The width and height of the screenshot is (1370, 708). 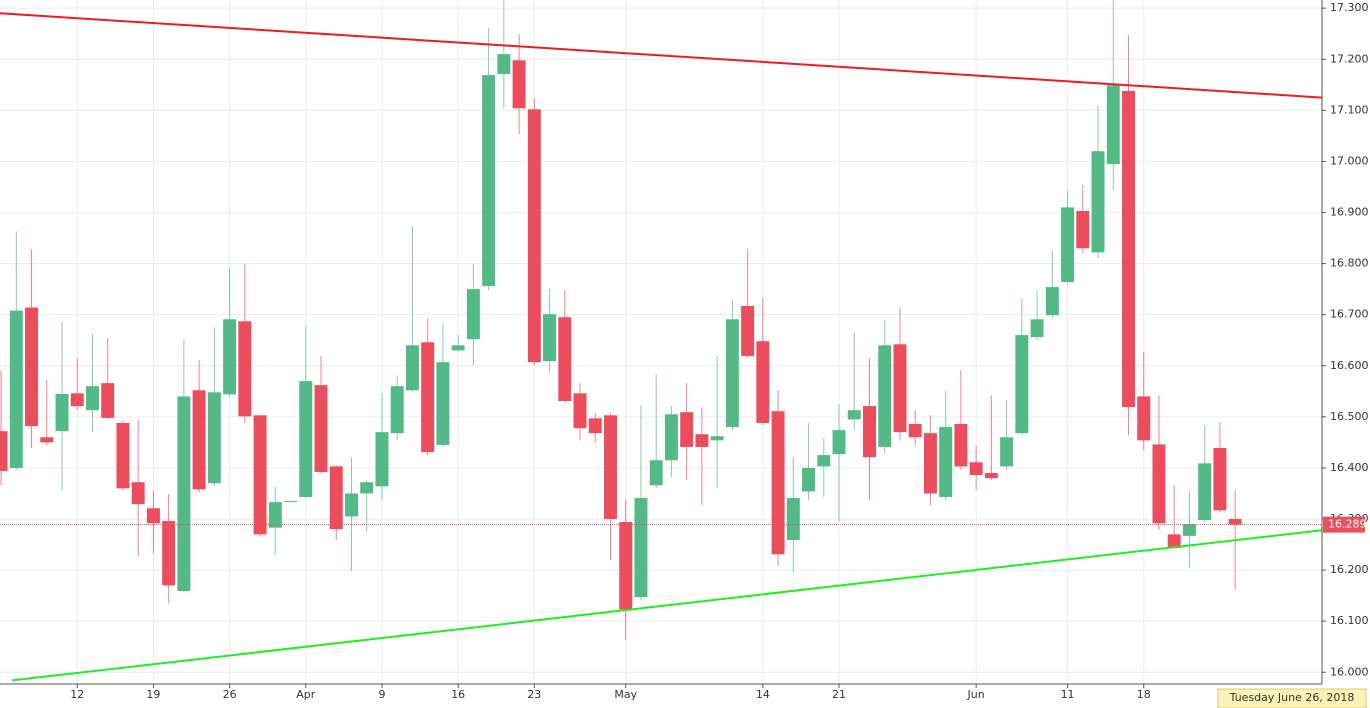 I want to click on x-tick-label: 23, so click(x=534, y=694).